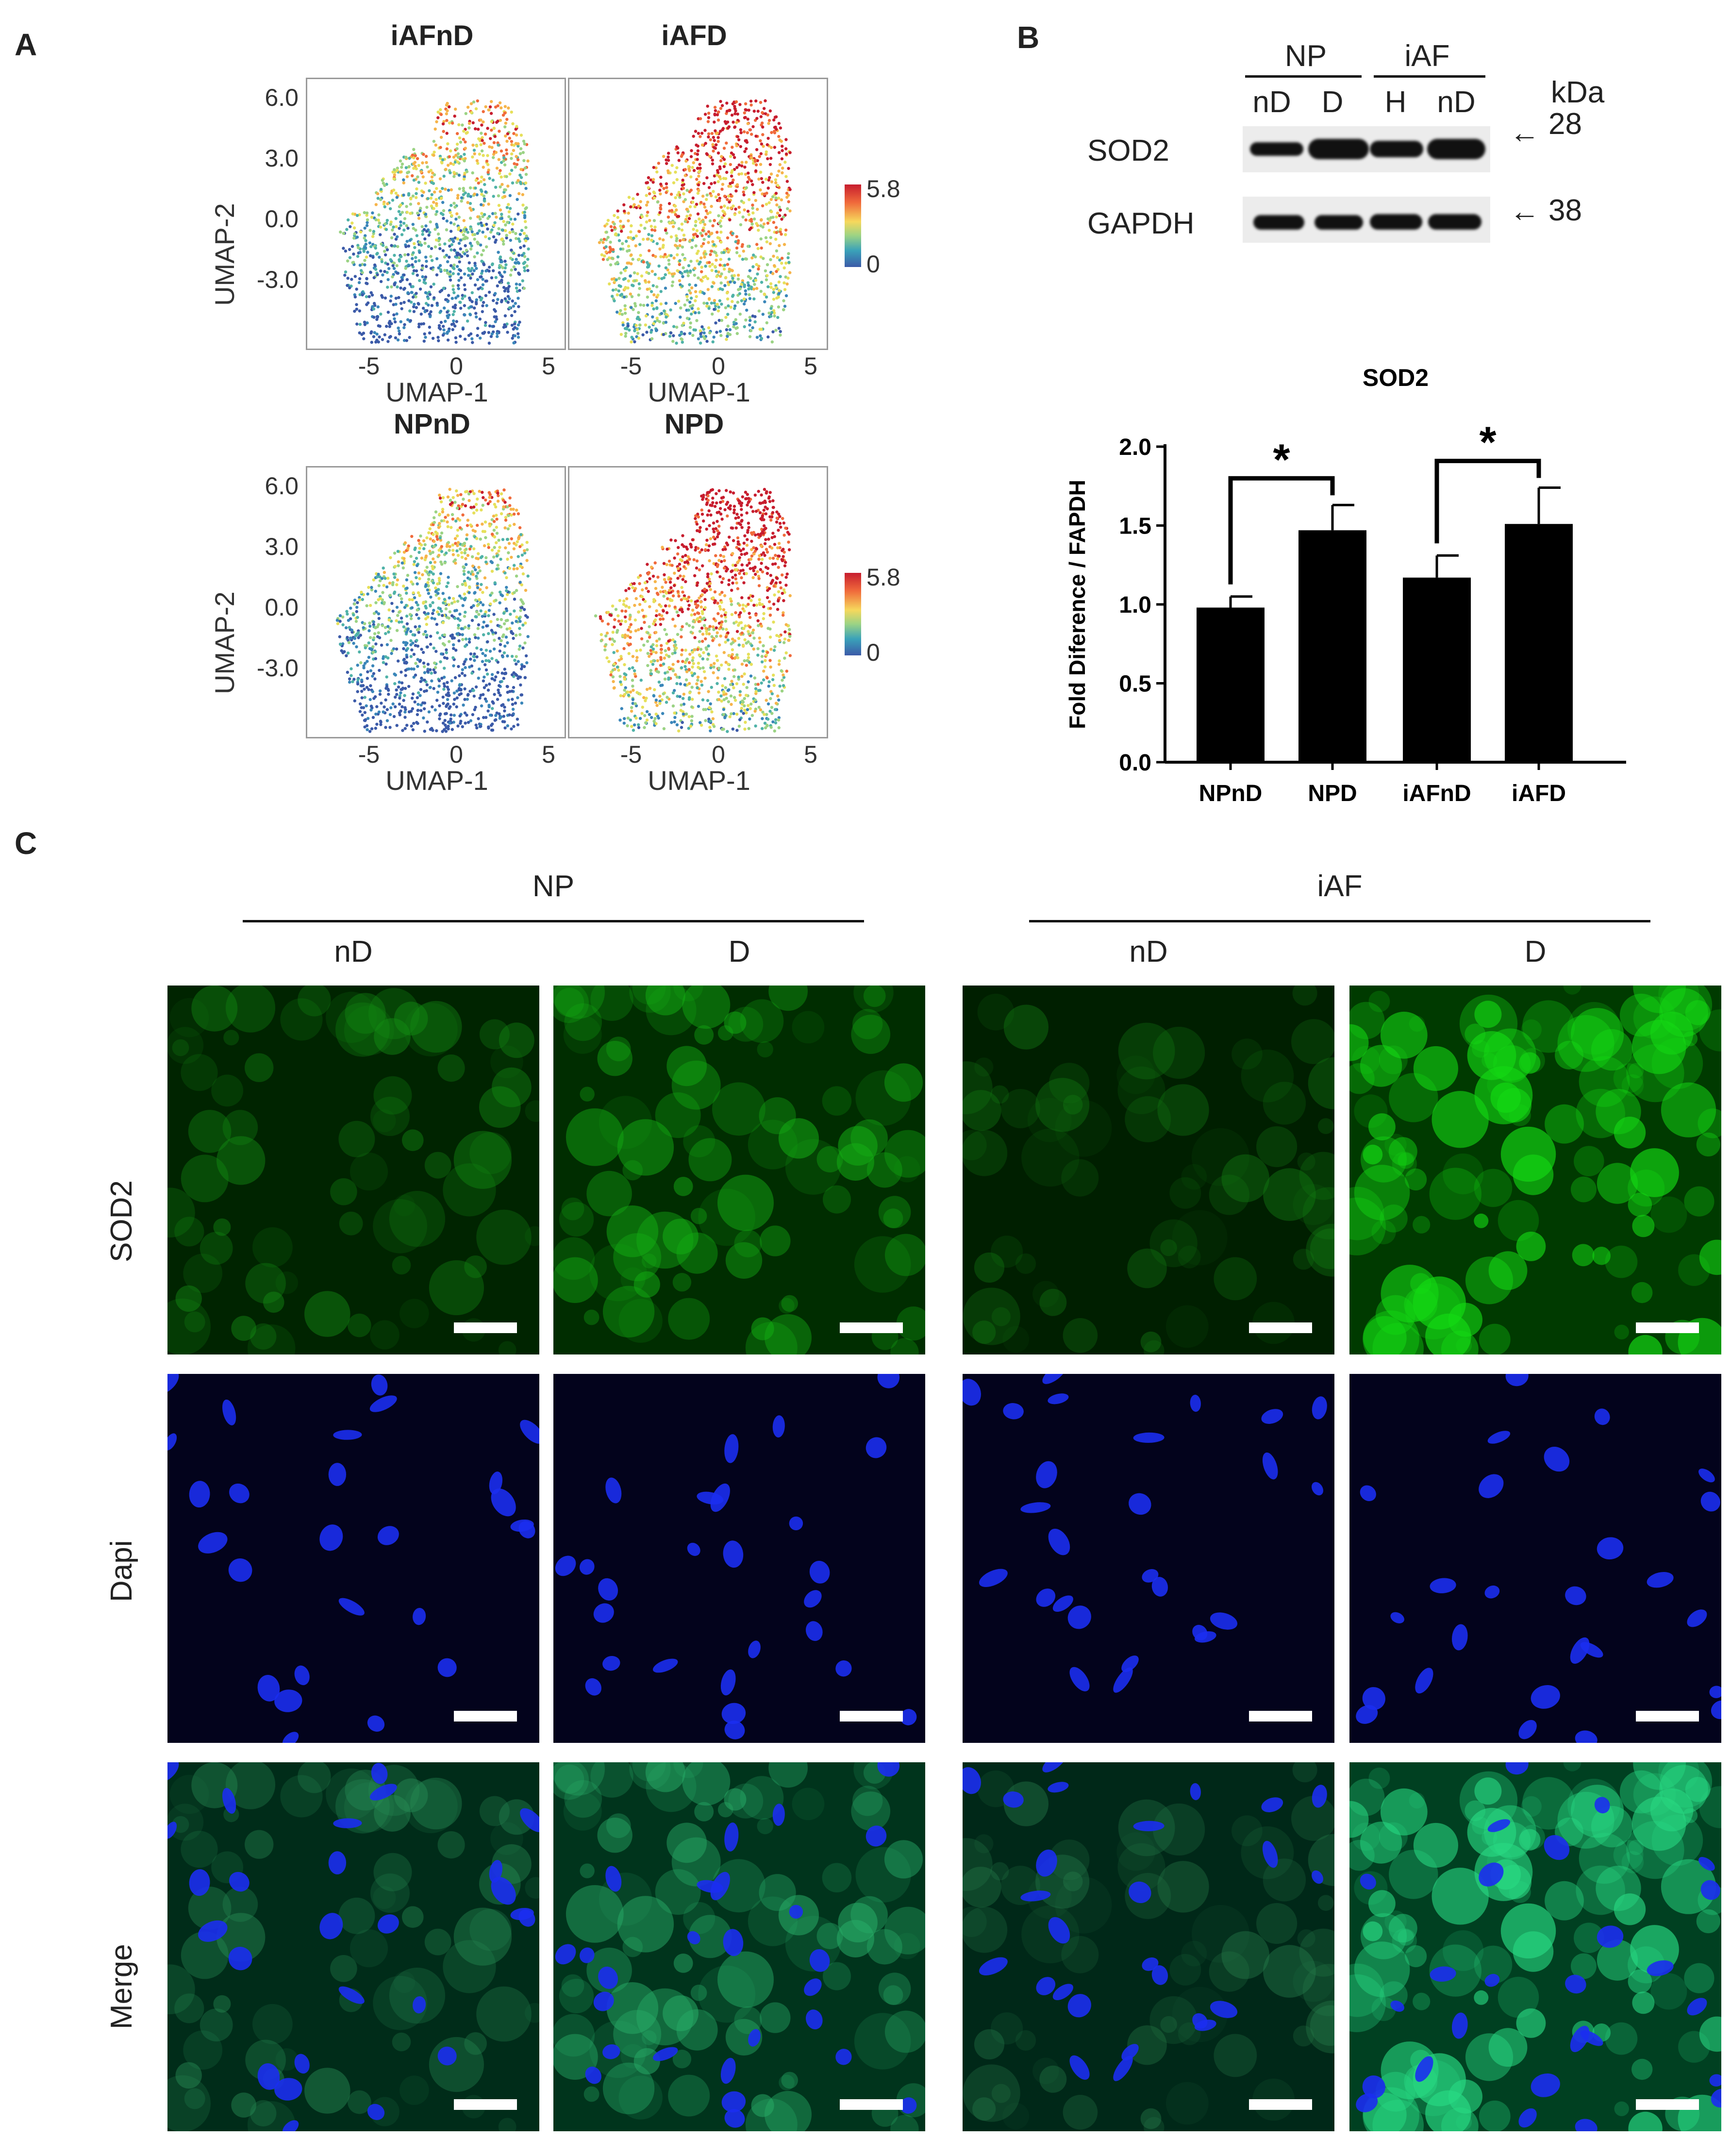 This screenshot has height=2156, width=1731. Describe the element at coordinates (548, 366) in the screenshot. I see `umap-x-tick: 5` at that location.